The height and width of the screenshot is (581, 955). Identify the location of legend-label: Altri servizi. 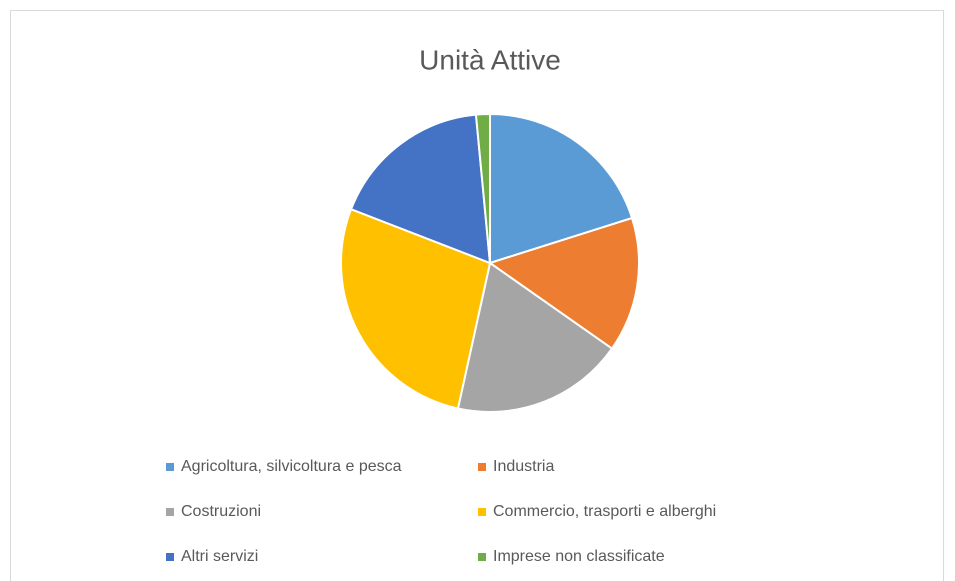
(219, 556).